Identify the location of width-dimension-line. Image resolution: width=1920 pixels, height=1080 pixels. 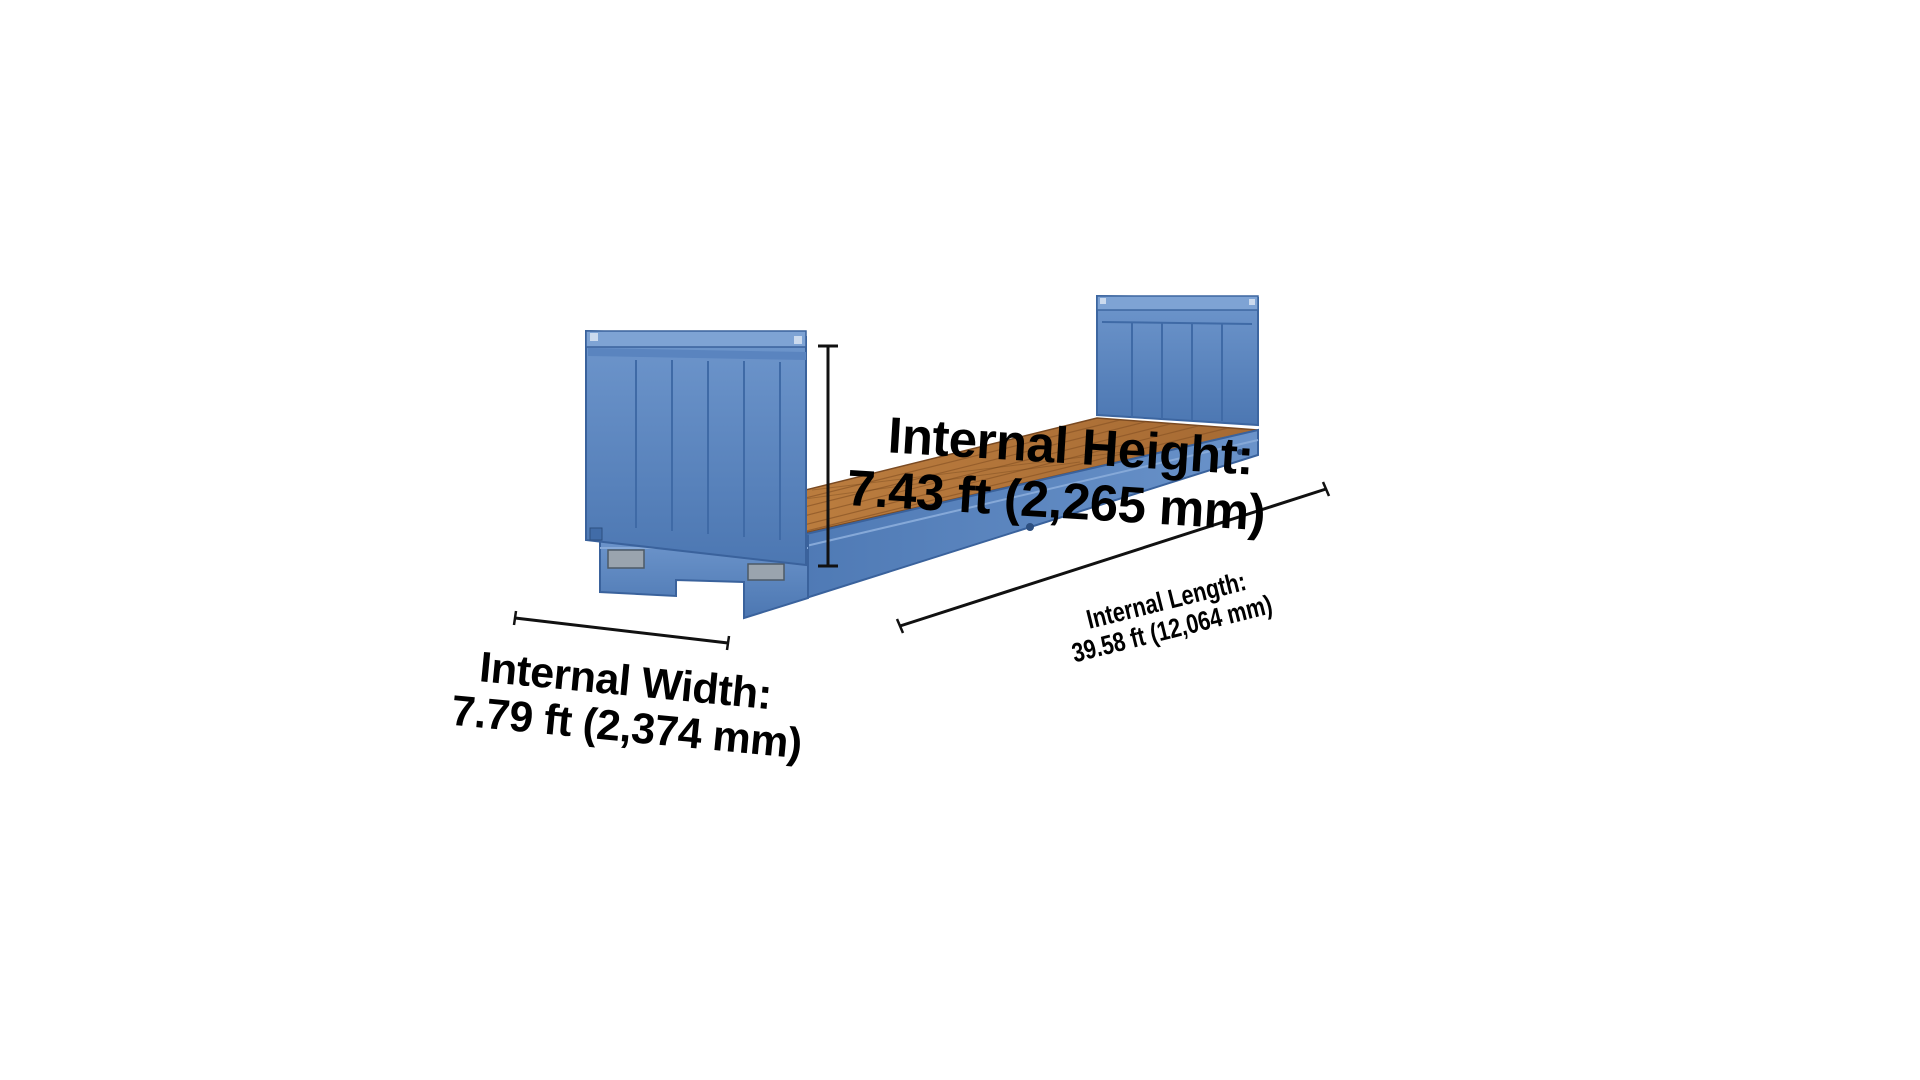
(621, 630).